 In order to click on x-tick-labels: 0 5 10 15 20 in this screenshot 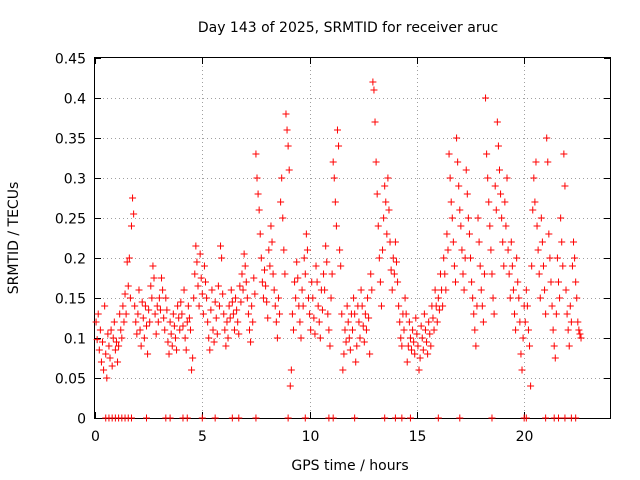, I will do `click(312, 437)`.